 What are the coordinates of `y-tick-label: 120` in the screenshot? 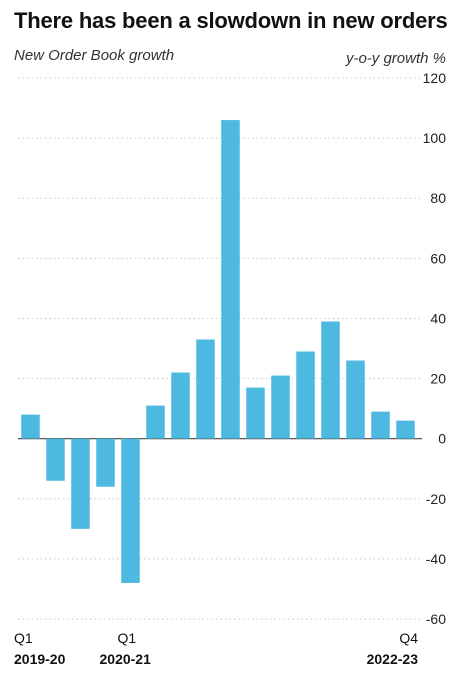 It's located at (435, 78).